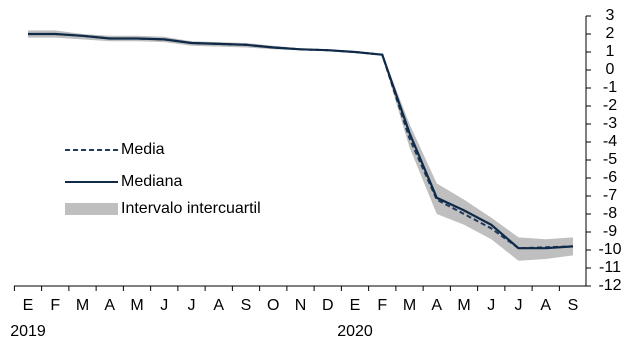 The width and height of the screenshot is (637, 343). Describe the element at coordinates (610, 69) in the screenshot. I see `y-tick-label: 0` at that location.